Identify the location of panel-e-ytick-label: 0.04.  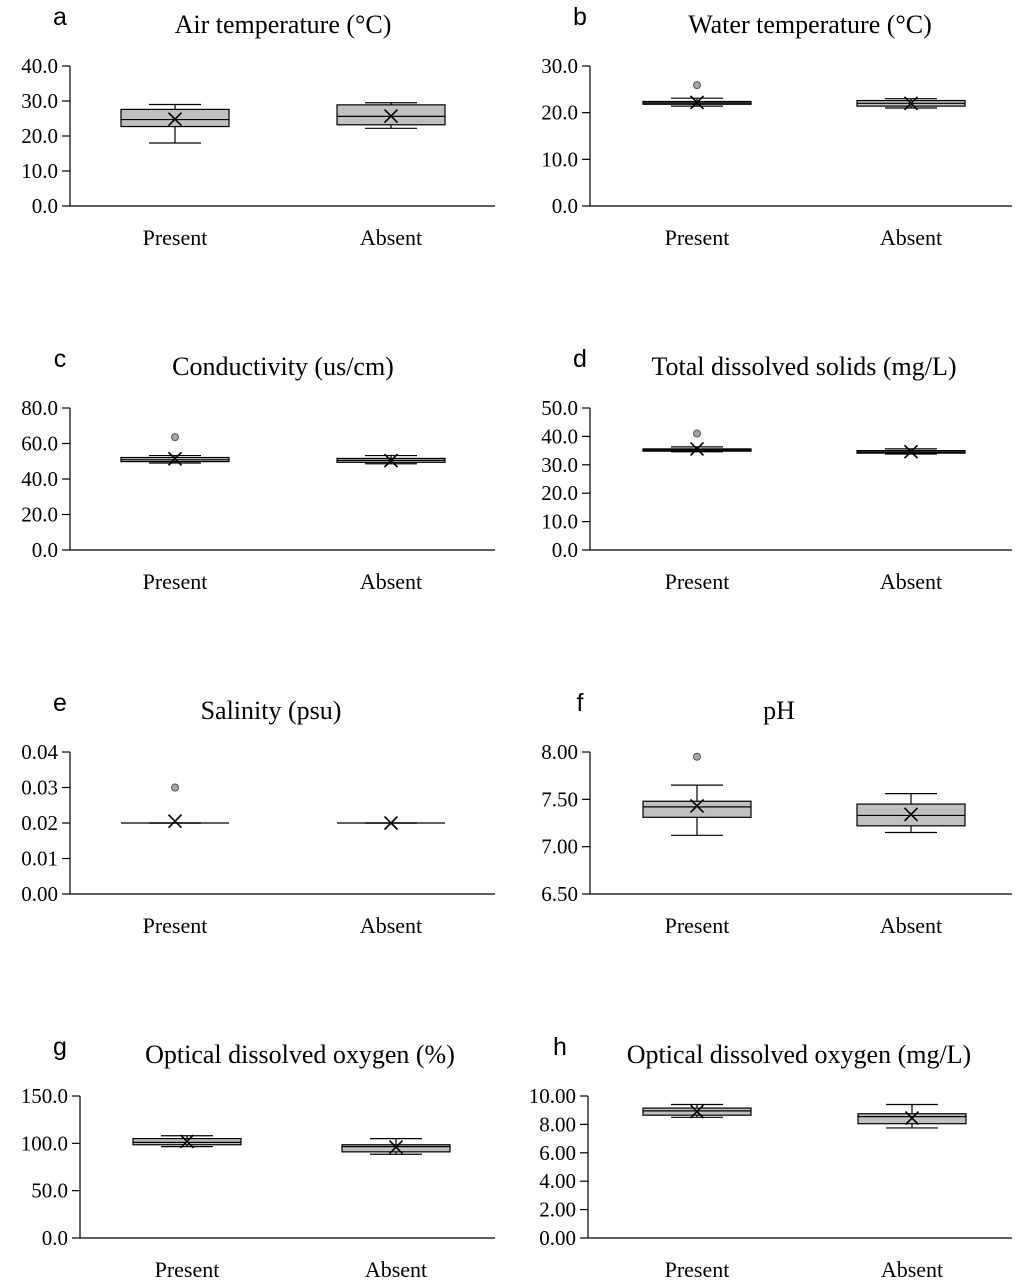
(39, 752).